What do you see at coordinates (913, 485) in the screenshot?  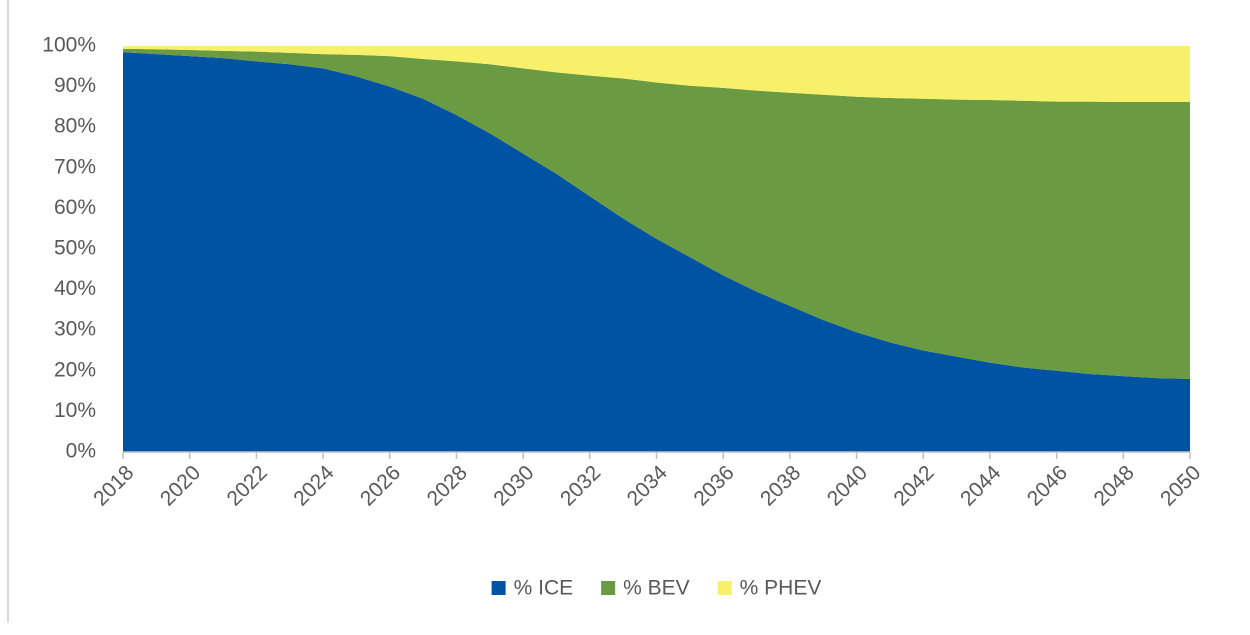 I see `x-tick-label: 2042` at bounding box center [913, 485].